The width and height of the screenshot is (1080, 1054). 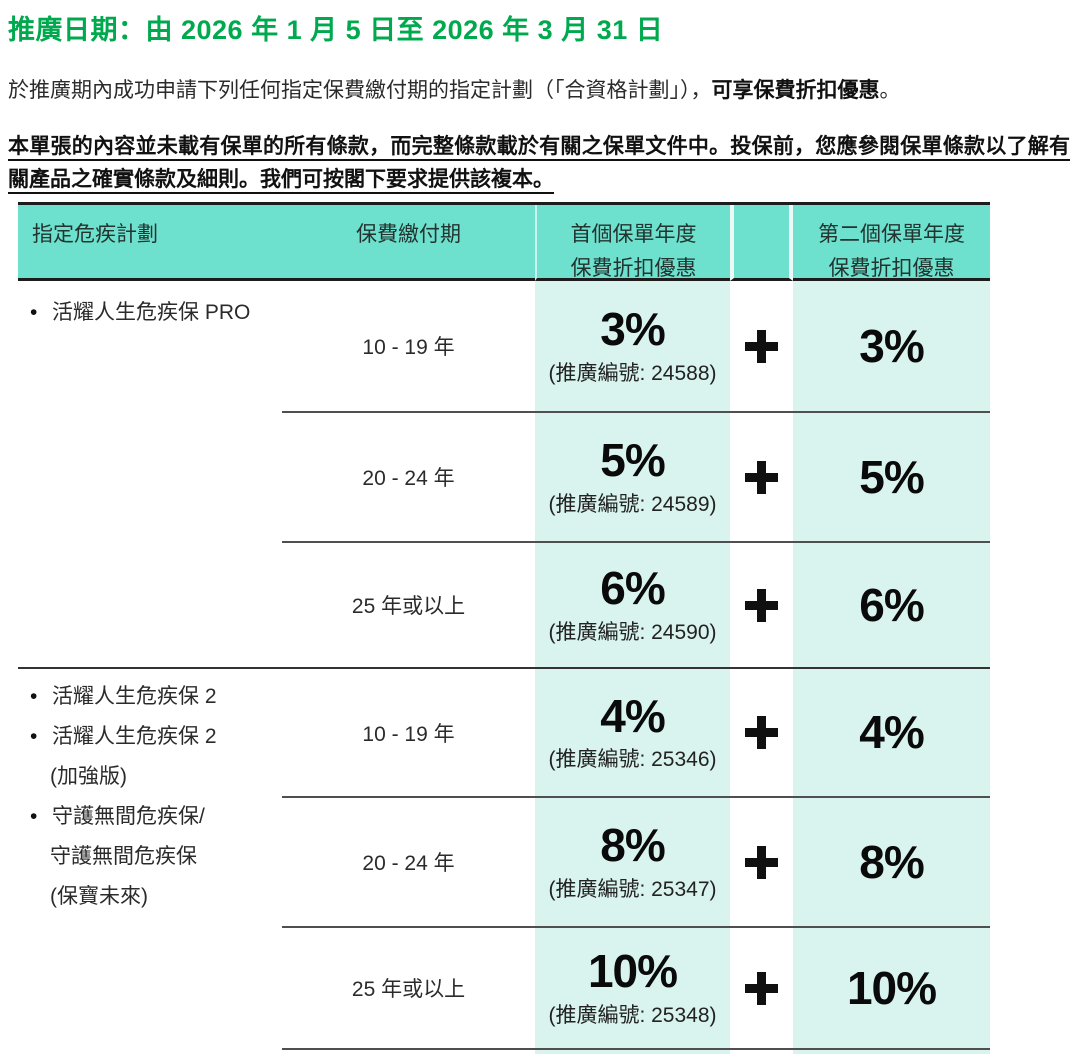 What do you see at coordinates (150, 243) in the screenshot?
I see `header-plan: 指定危疾計劃` at bounding box center [150, 243].